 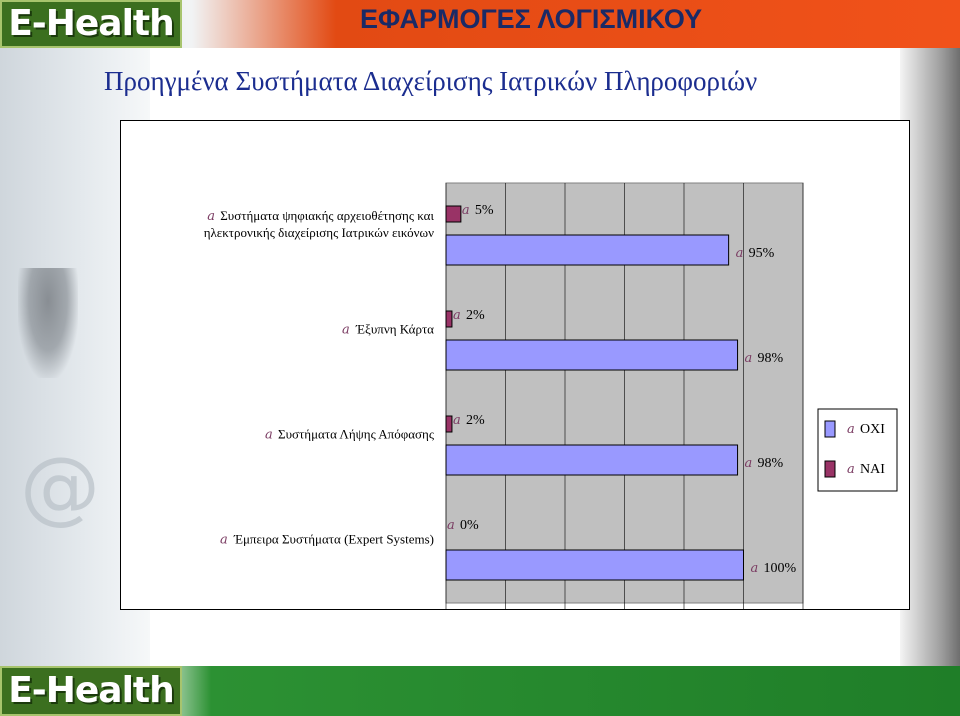 I want to click on data-label-nai: 5%, so click(x=484, y=210).